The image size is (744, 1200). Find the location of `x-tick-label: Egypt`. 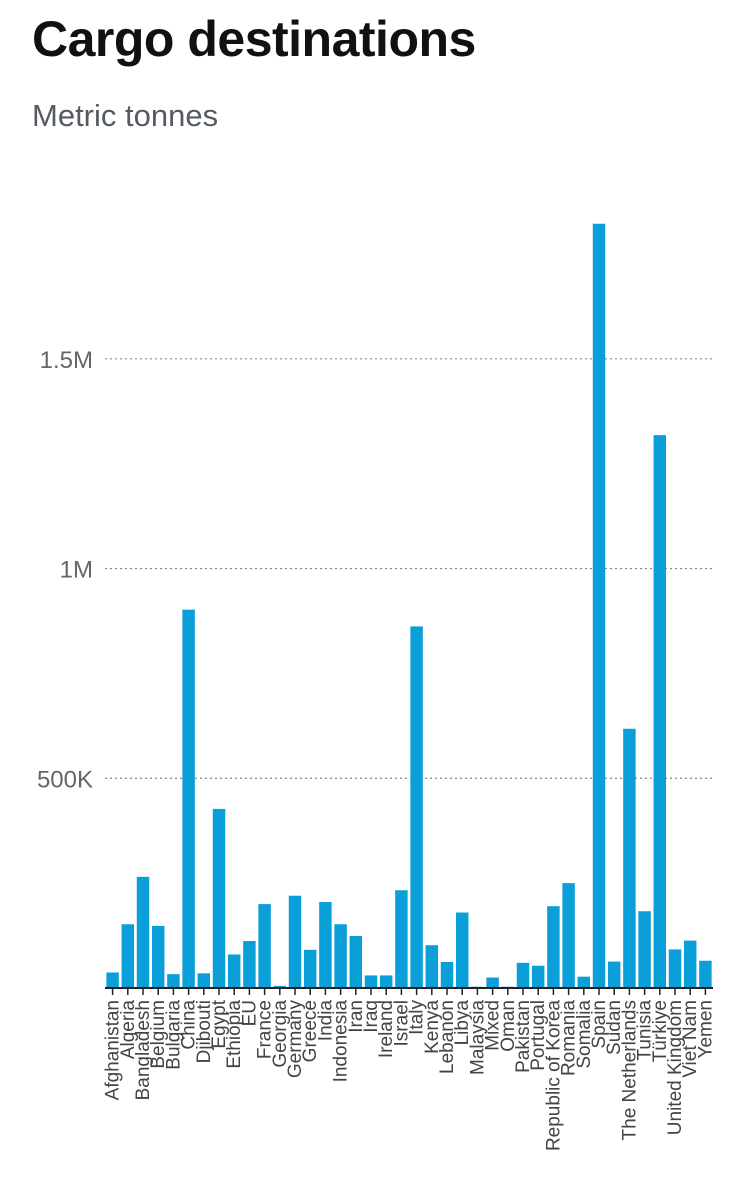

x-tick-label: Egypt is located at coordinates (219, 1023).